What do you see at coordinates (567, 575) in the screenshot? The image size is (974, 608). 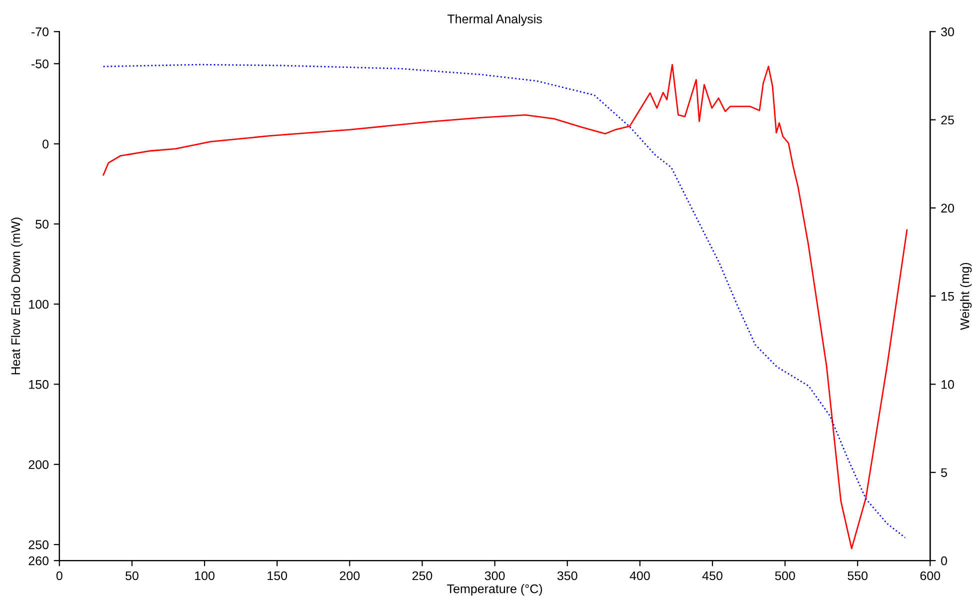 I see `x-tick-label: 350` at bounding box center [567, 575].